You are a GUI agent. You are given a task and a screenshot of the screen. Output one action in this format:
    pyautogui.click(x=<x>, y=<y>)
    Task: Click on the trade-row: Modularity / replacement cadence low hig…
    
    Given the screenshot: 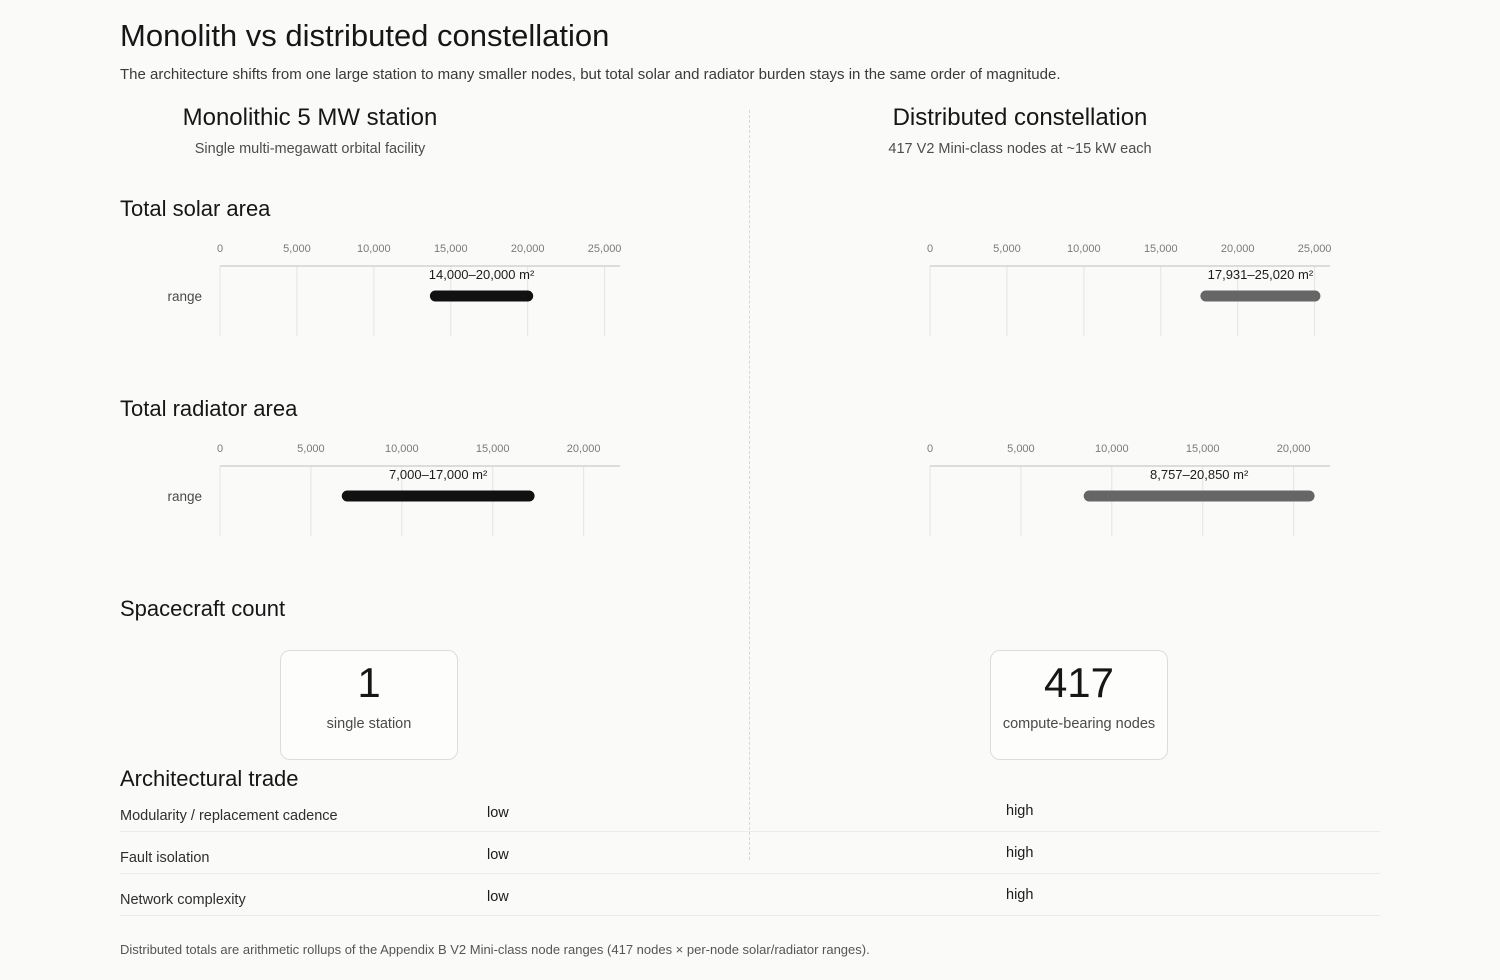 What is the action you would take?
    pyautogui.click(x=750, y=810)
    